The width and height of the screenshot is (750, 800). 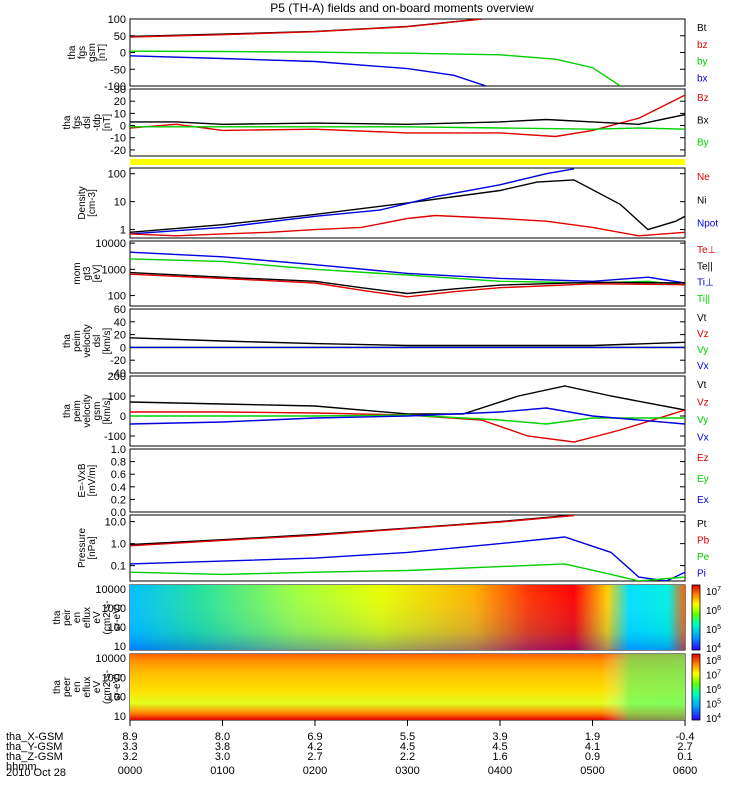 What do you see at coordinates (702, 62) in the screenshot?
I see `legend-by: by` at bounding box center [702, 62].